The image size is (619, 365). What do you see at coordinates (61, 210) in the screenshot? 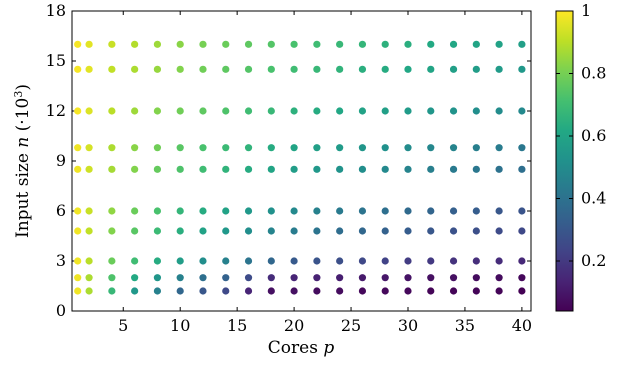
I see `y-tick-label: 6` at bounding box center [61, 210].